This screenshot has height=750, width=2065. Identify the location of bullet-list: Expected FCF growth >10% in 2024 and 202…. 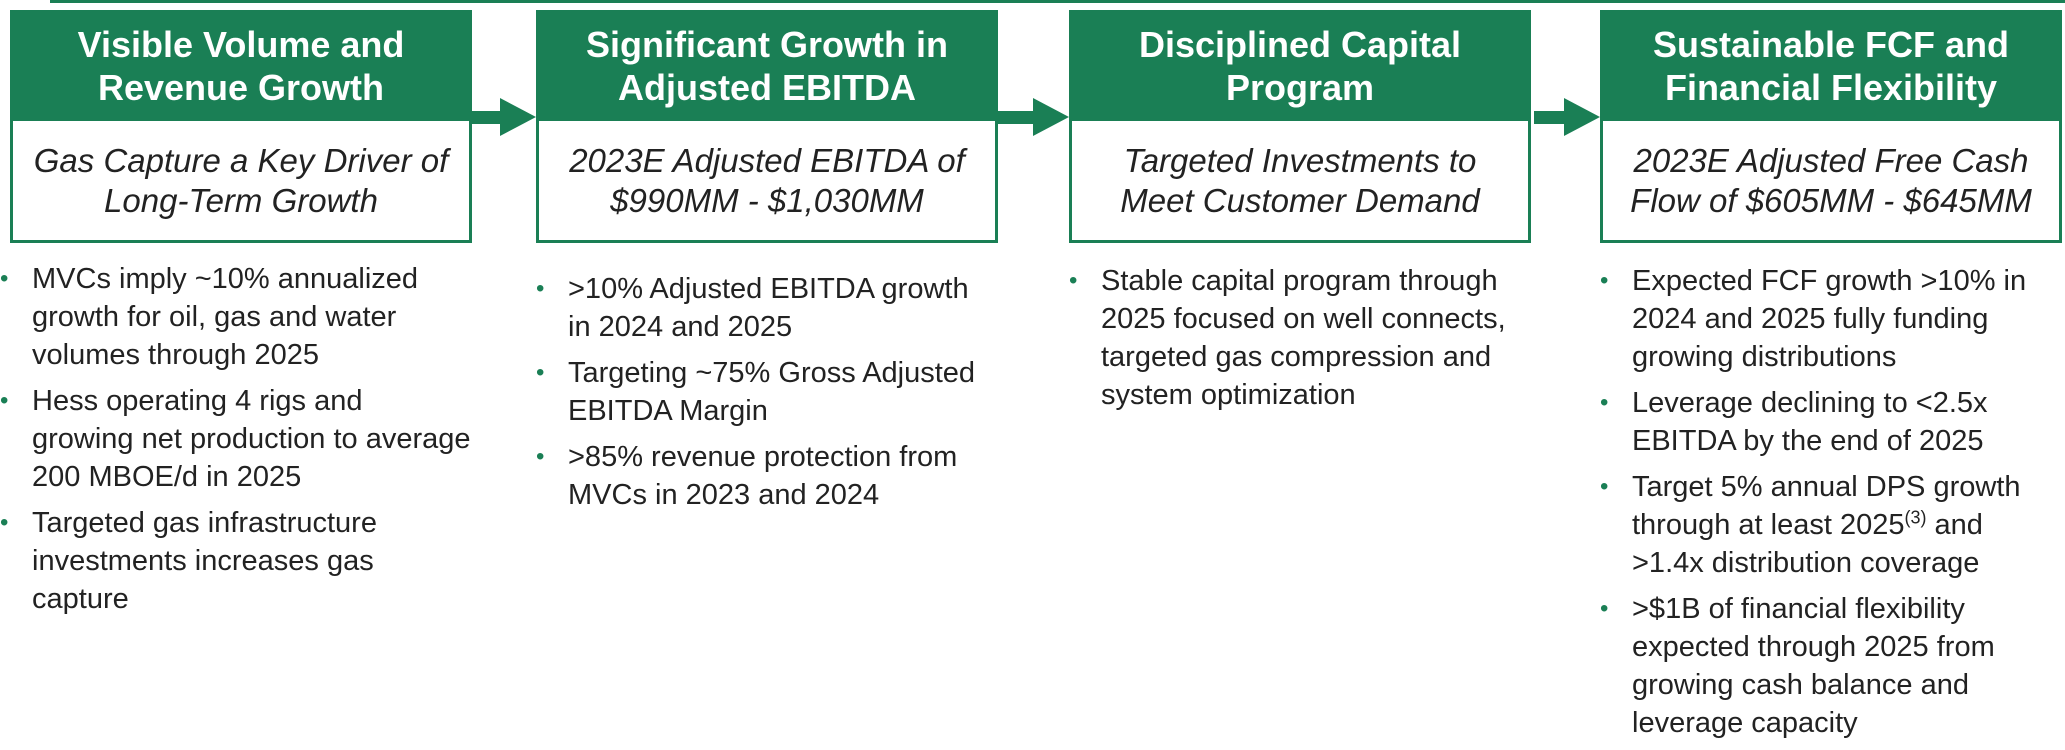
(1831, 502).